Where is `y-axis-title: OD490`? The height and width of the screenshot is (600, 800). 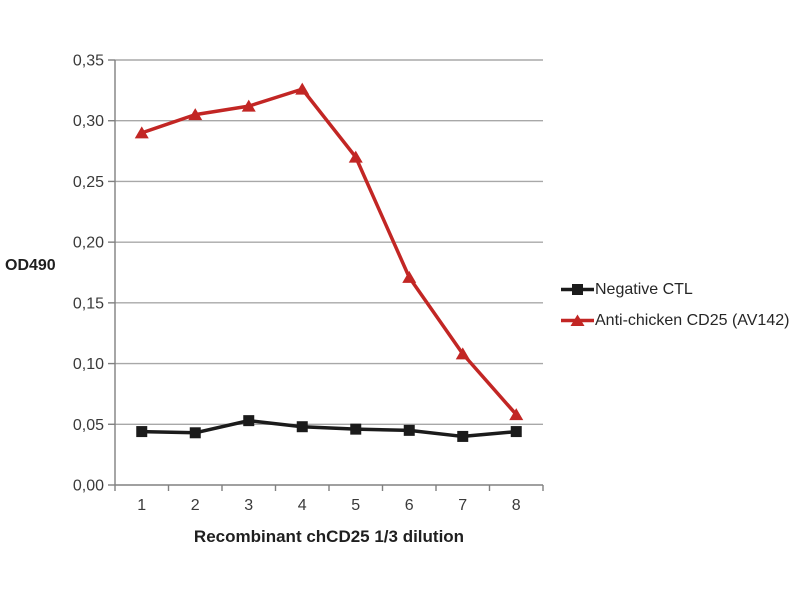 y-axis-title: OD490 is located at coordinates (30, 265).